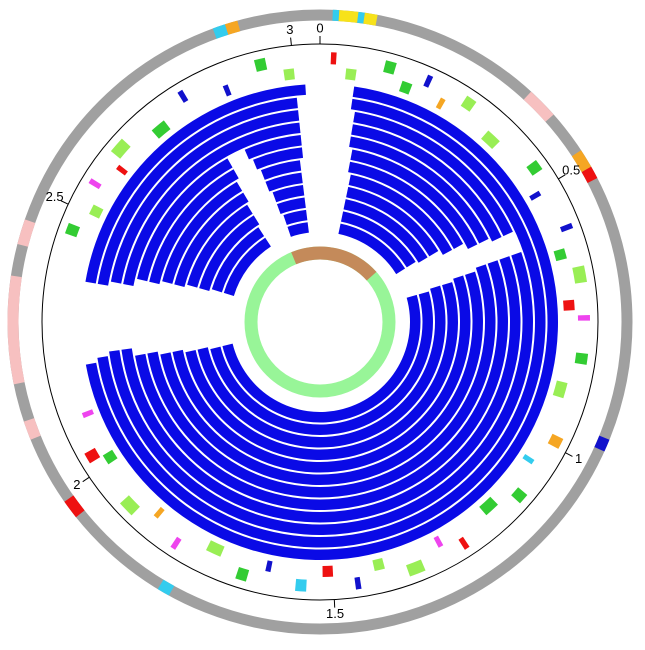 The height and width of the screenshot is (650, 645). Describe the element at coordinates (571, 170) in the screenshot. I see `tick-label: 0.5` at that location.